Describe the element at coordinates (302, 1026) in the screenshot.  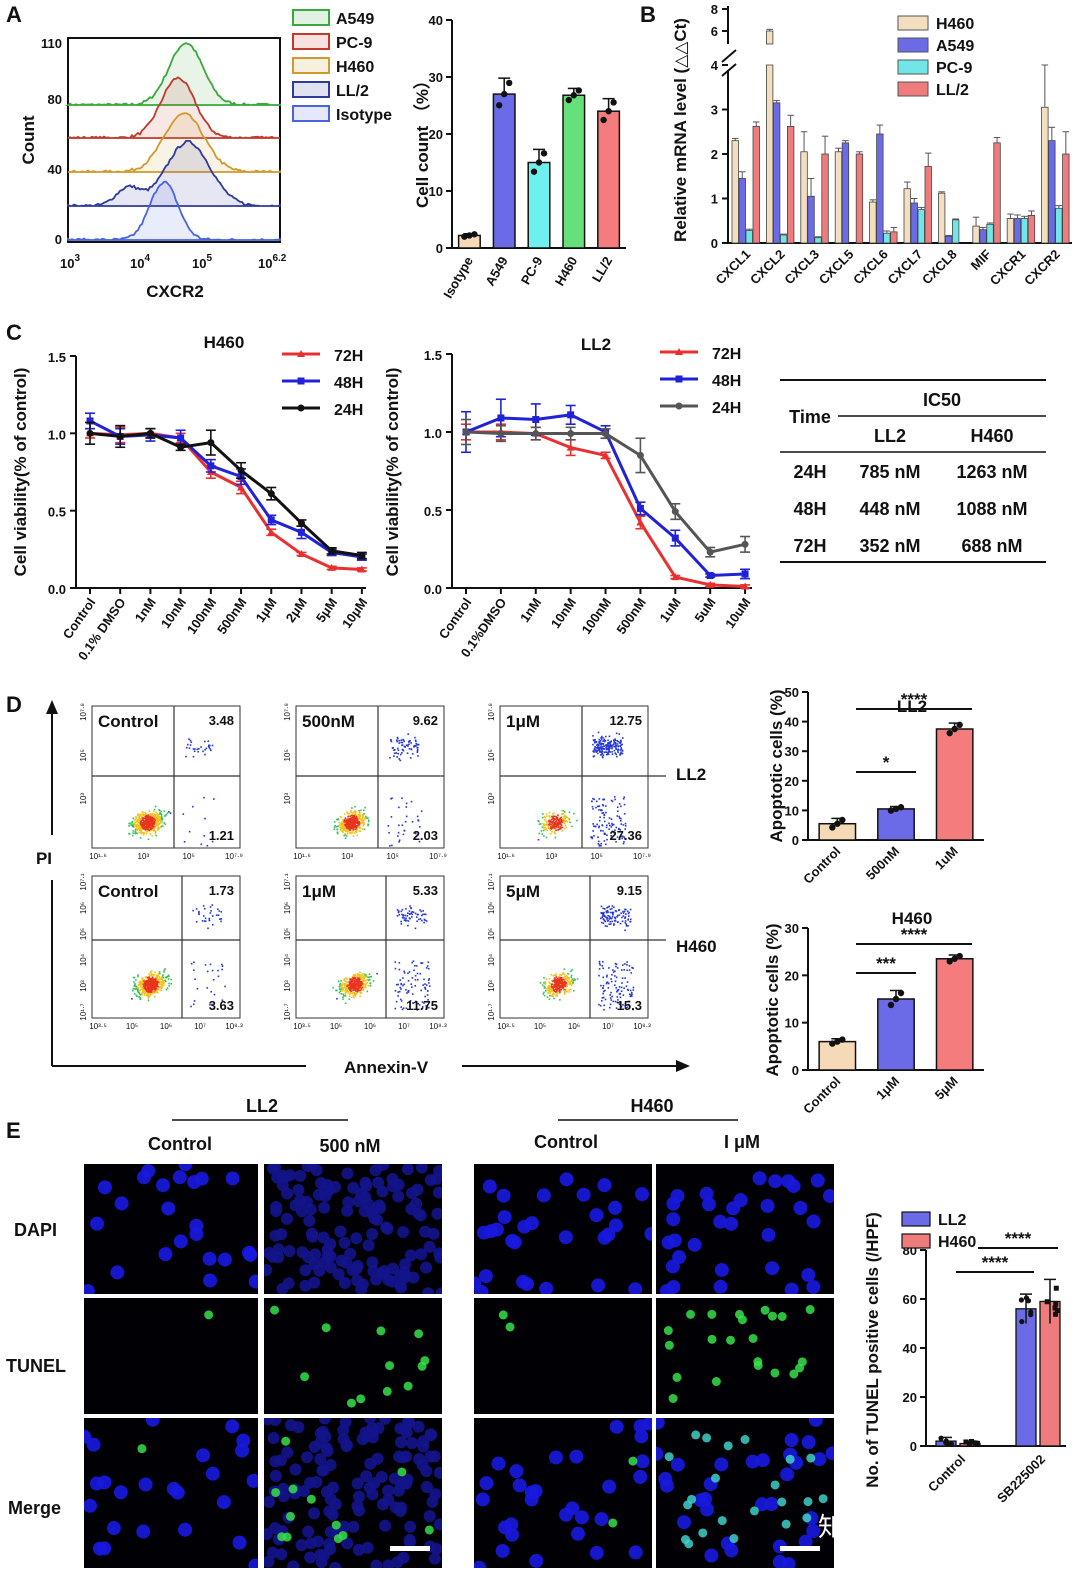
I see `flow-x-tick-label: 10³·⁵` at that location.